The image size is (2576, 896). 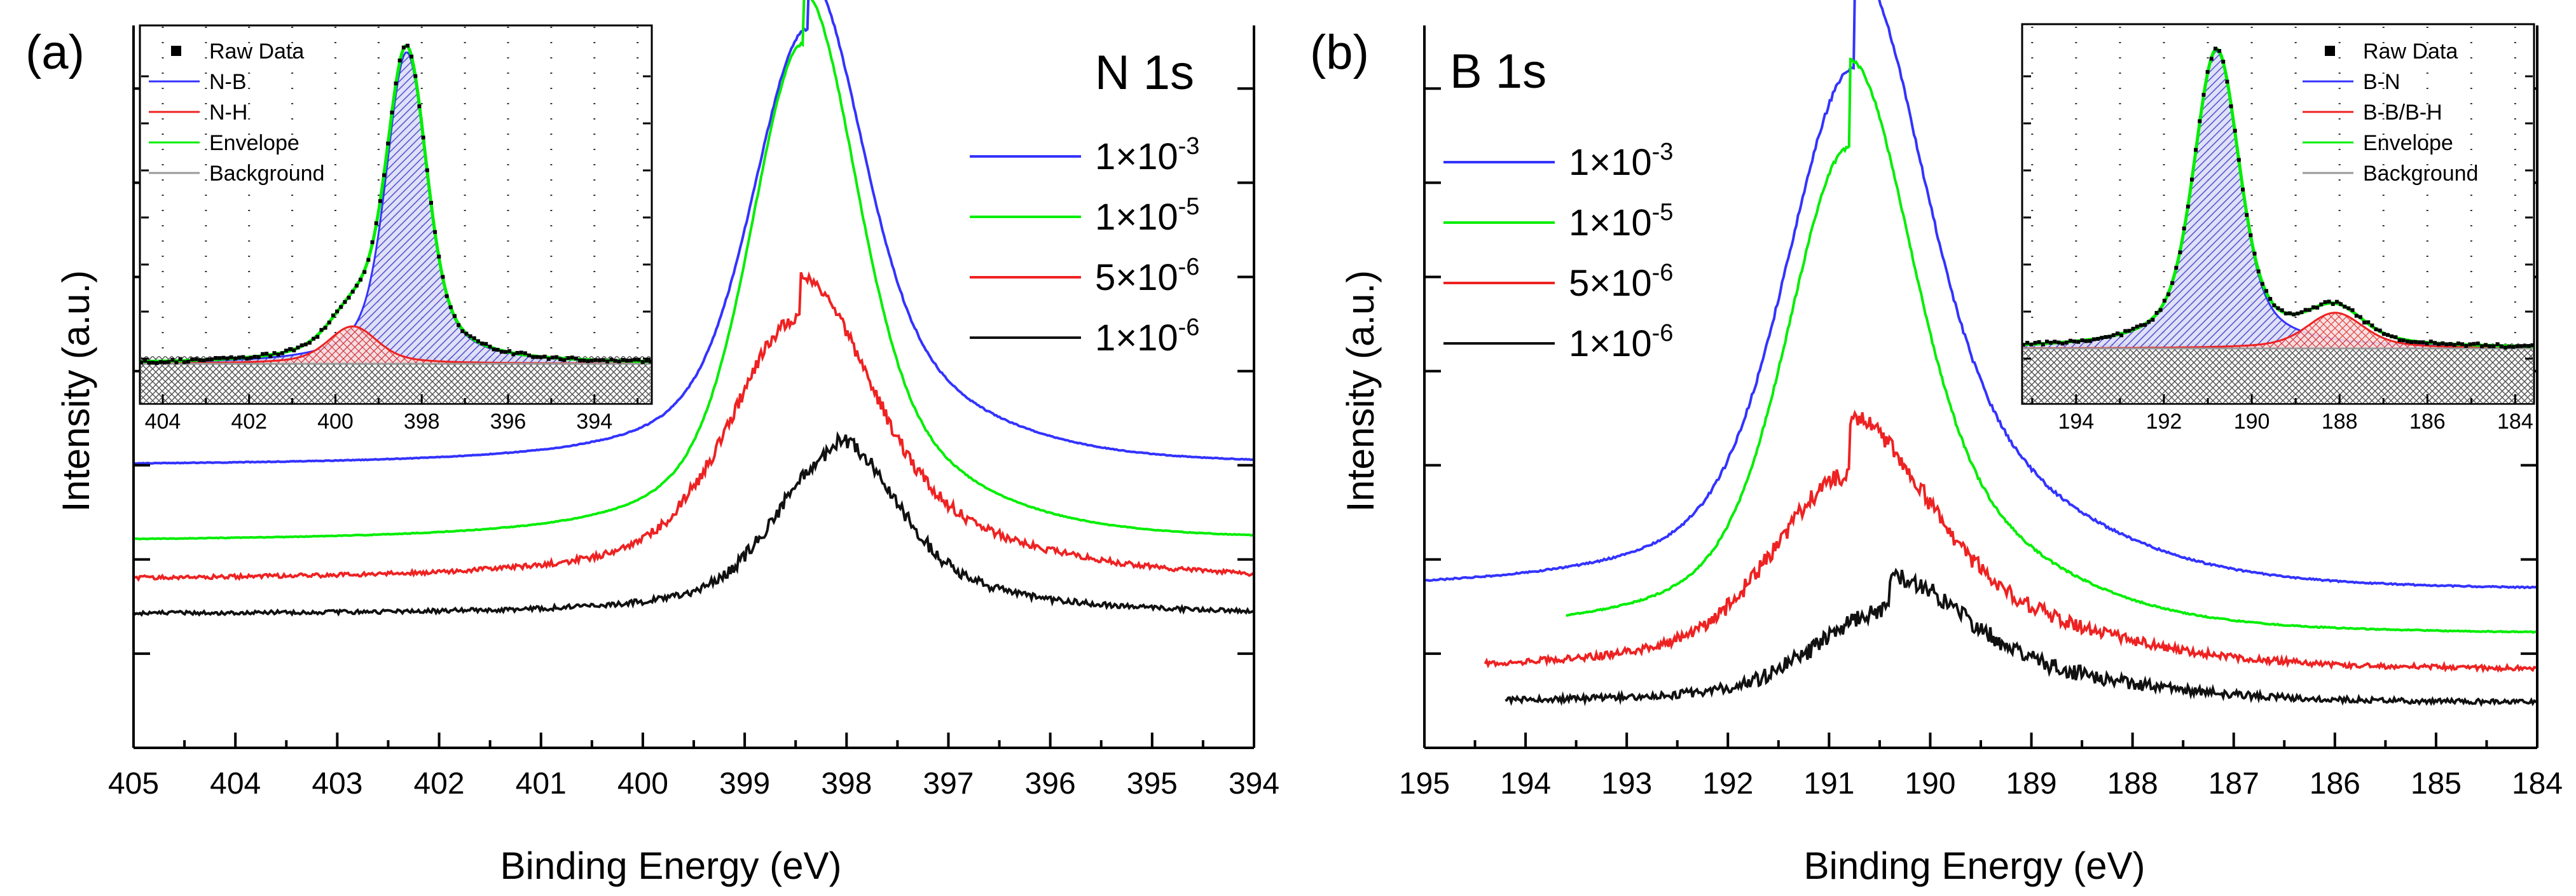 What do you see at coordinates (948, 784) in the screenshot?
I see `x-tick-label: 397` at bounding box center [948, 784].